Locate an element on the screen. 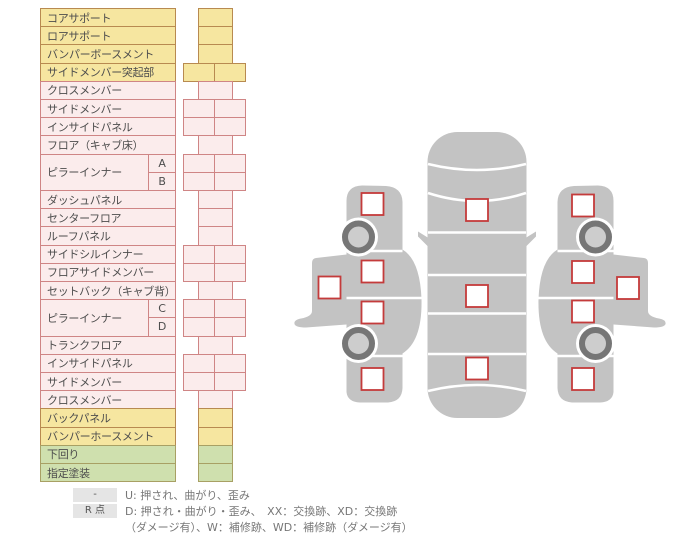 This screenshot has height=535, width=692. legend-badge: - is located at coordinates (95, 495).